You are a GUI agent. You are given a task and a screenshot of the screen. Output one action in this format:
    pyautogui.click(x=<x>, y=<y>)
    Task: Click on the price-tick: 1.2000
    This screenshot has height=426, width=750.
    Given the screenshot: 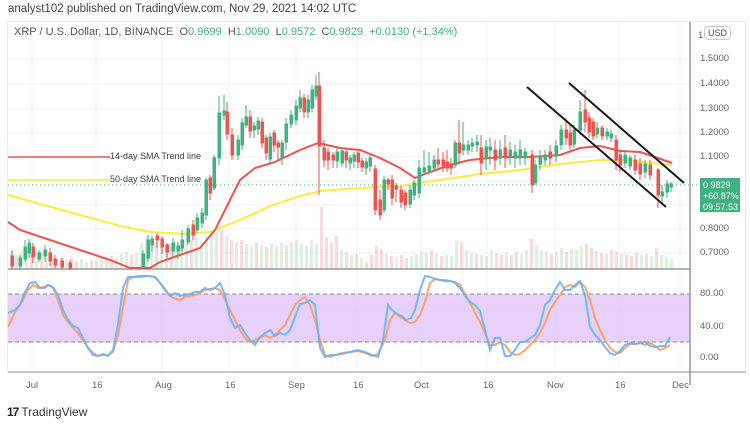 What is the action you would take?
    pyautogui.click(x=715, y=132)
    